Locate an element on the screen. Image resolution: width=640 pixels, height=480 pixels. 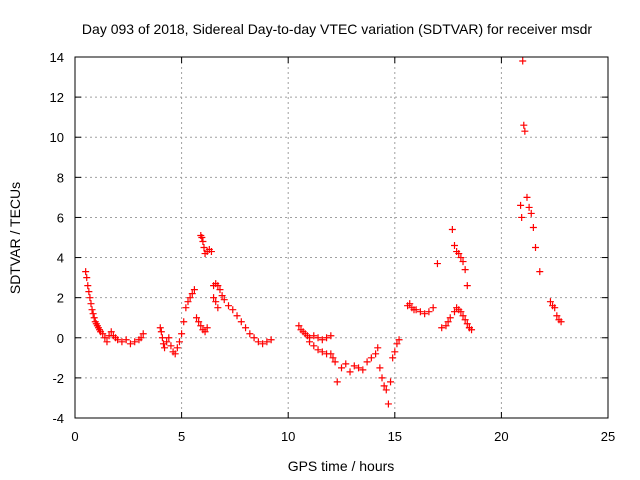
y-tick-label: 10 is located at coordinates (57, 137).